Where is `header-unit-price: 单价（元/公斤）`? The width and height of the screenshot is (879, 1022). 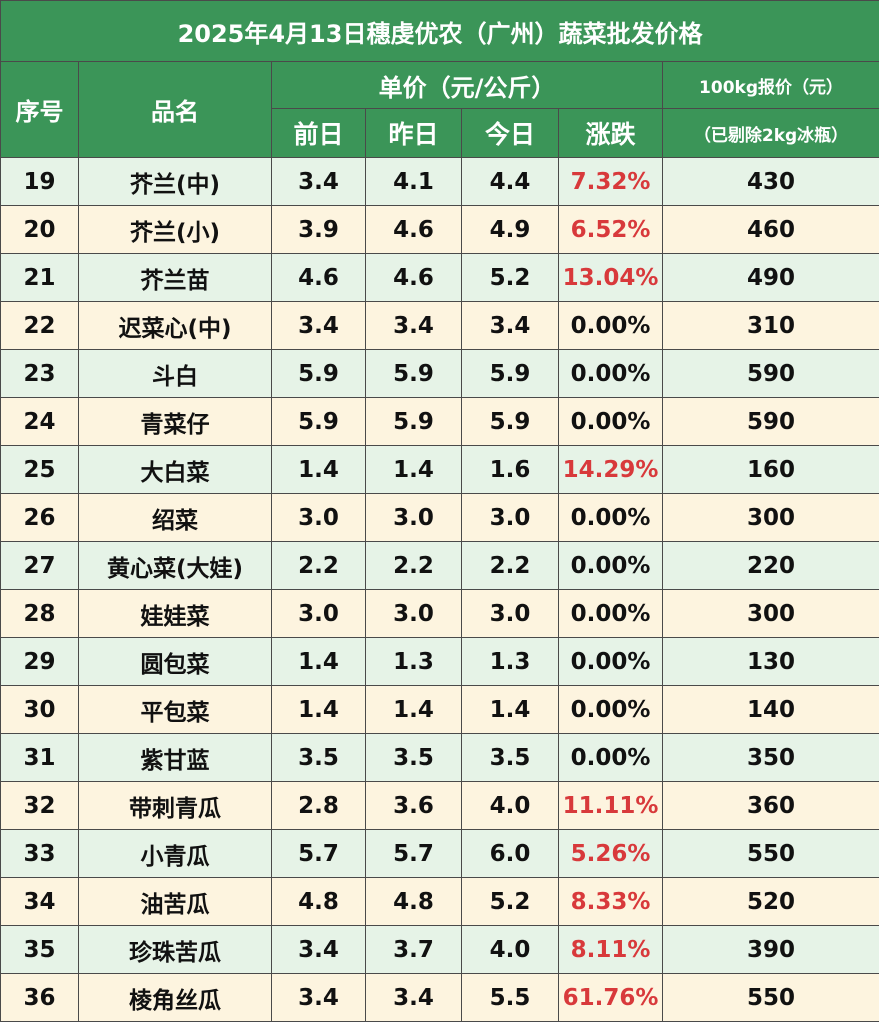 header-unit-price: 单价（元/公斤） is located at coordinates (467, 85).